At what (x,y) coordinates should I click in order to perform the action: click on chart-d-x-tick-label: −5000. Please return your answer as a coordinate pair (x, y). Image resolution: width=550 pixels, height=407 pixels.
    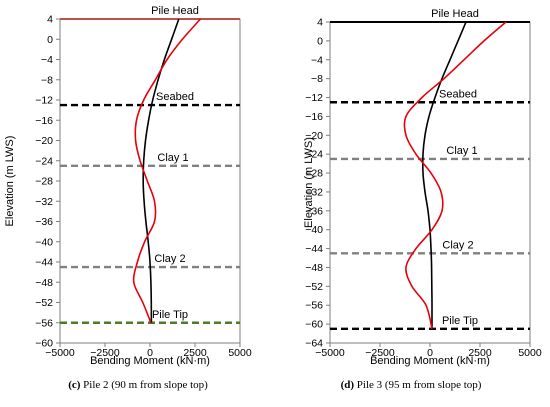
    Looking at the image, I should click on (330, 353).